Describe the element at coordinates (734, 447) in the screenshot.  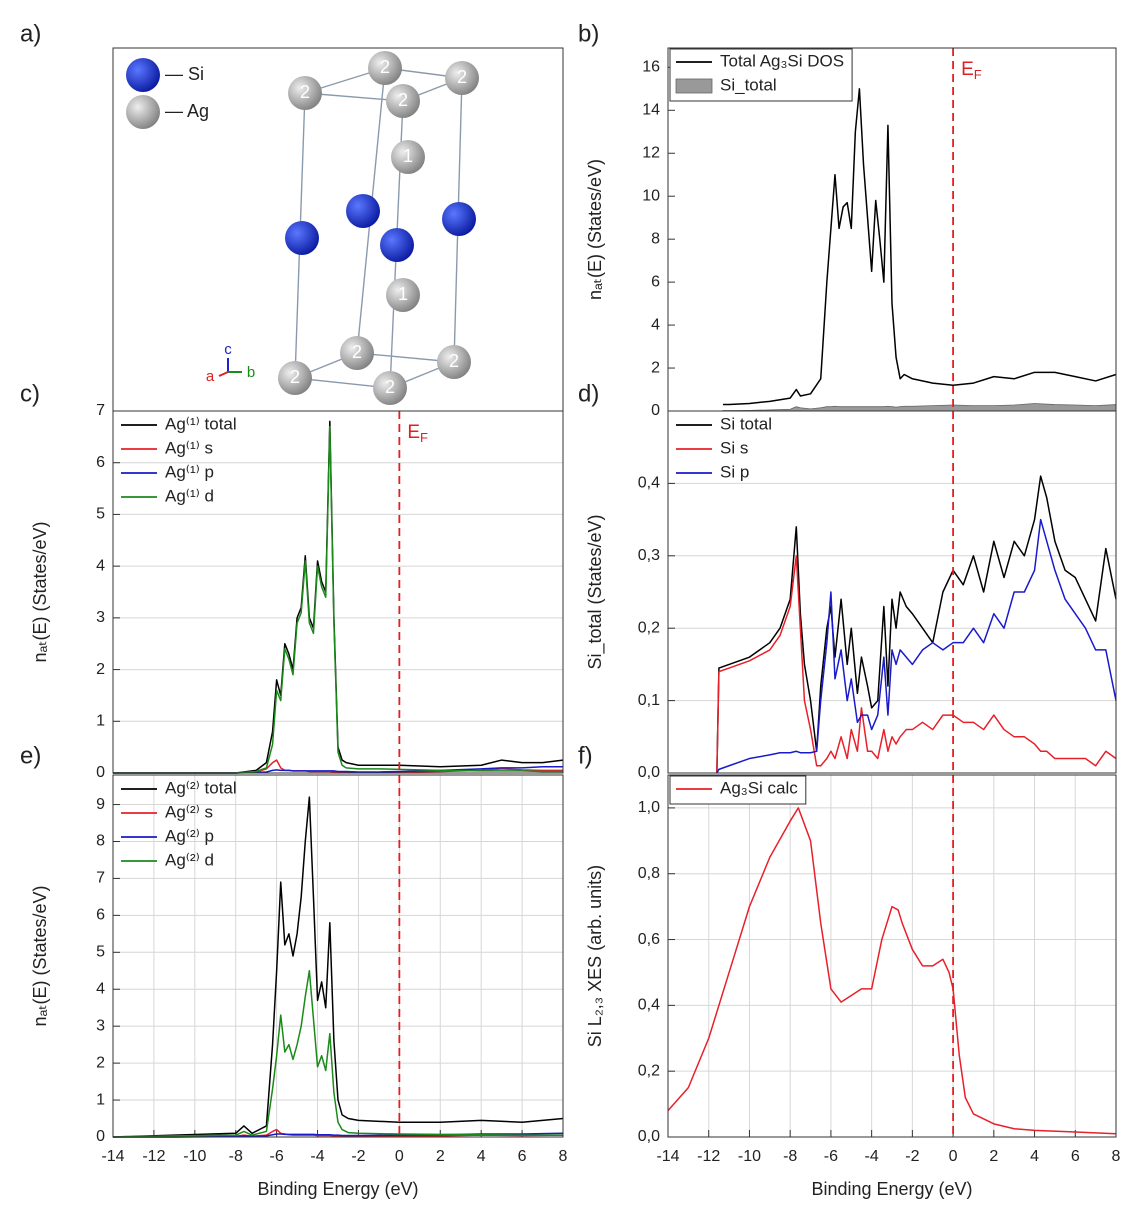
I see `legend-label: Si s` at that location.